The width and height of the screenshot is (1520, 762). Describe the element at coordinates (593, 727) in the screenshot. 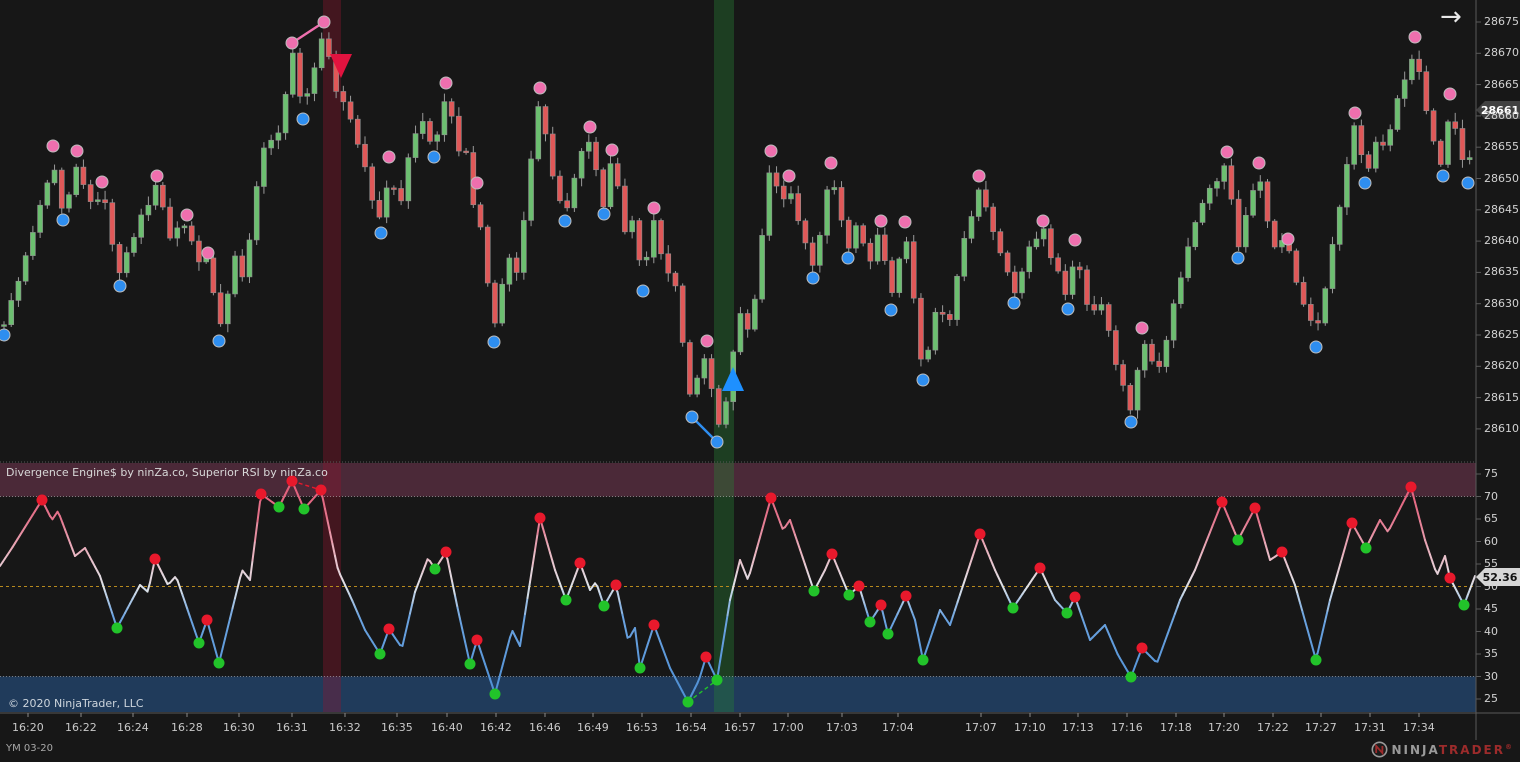

I see `time-tick-label: 16:49` at that location.